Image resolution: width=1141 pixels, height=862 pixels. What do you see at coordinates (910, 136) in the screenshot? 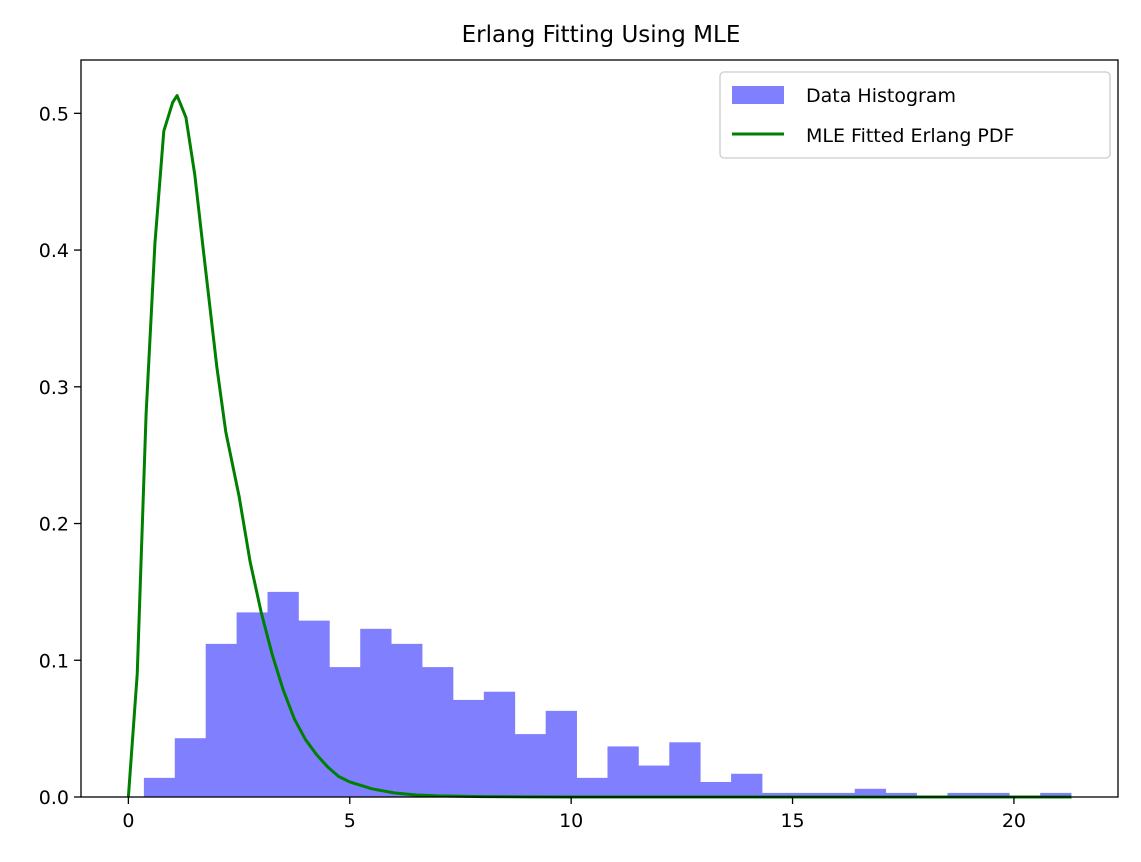
I see `legend-pdf-label: MLE Fitted Erlang PDF` at bounding box center [910, 136].